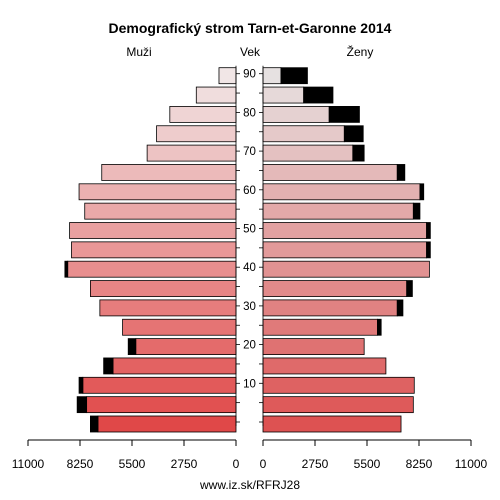  Describe the element at coordinates (263, 464) in the screenshot. I see `x-tick-label-right: 0` at that location.